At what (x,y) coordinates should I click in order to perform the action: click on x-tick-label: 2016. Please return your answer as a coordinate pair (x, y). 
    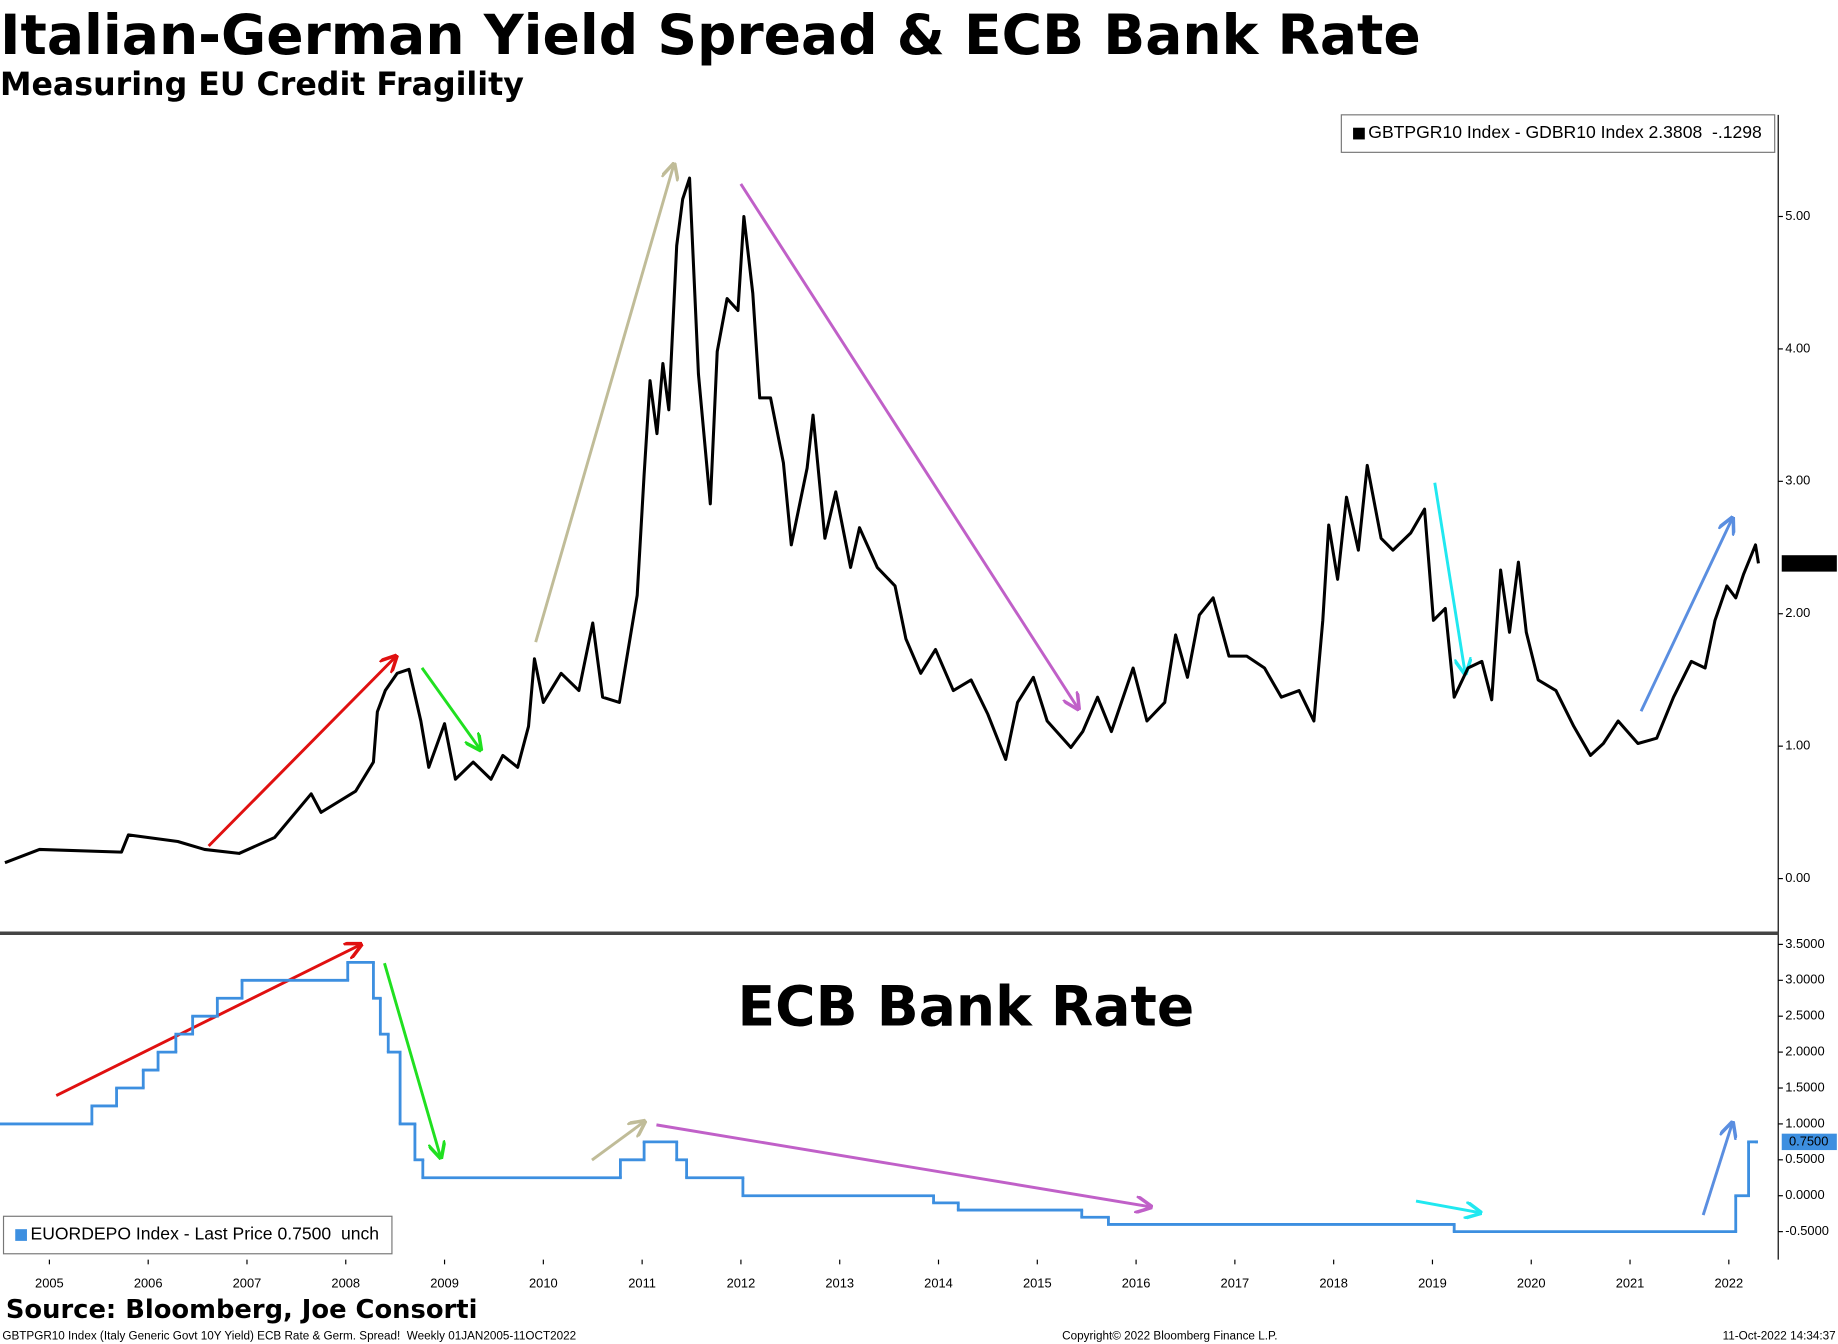
    Looking at the image, I should click on (1136, 1283).